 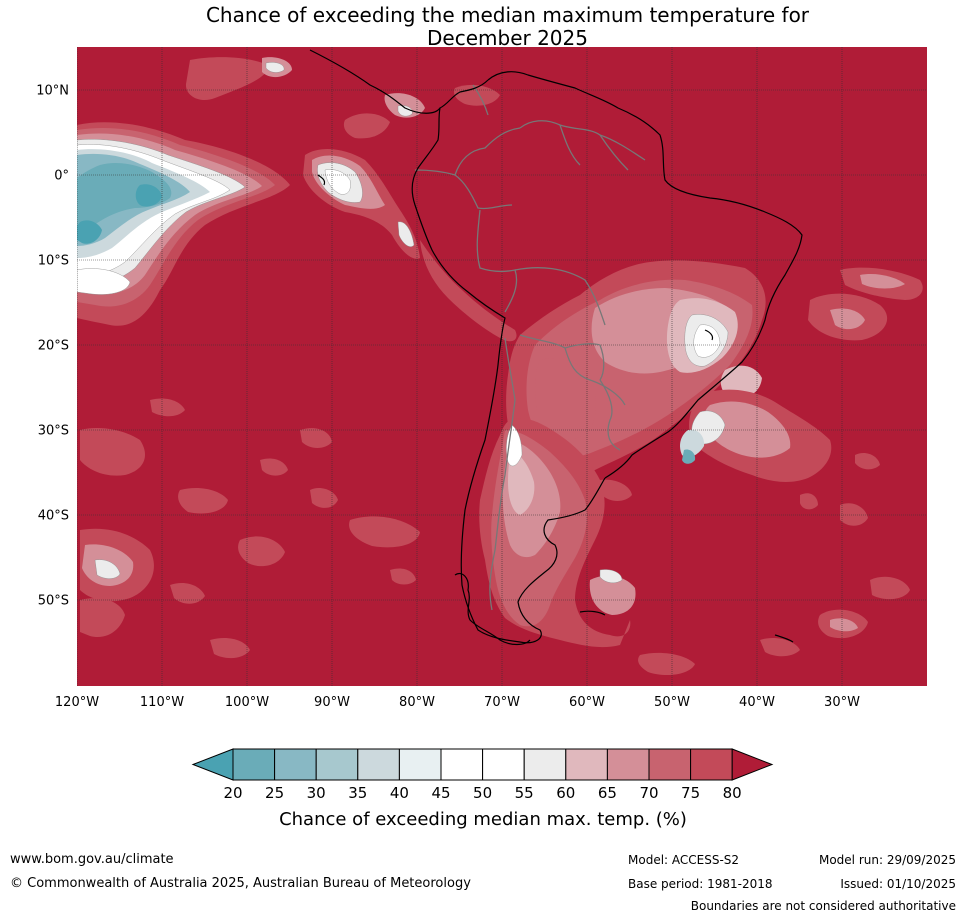 What do you see at coordinates (607, 793) in the screenshot?
I see `colorbar-tick-label: 65` at bounding box center [607, 793].